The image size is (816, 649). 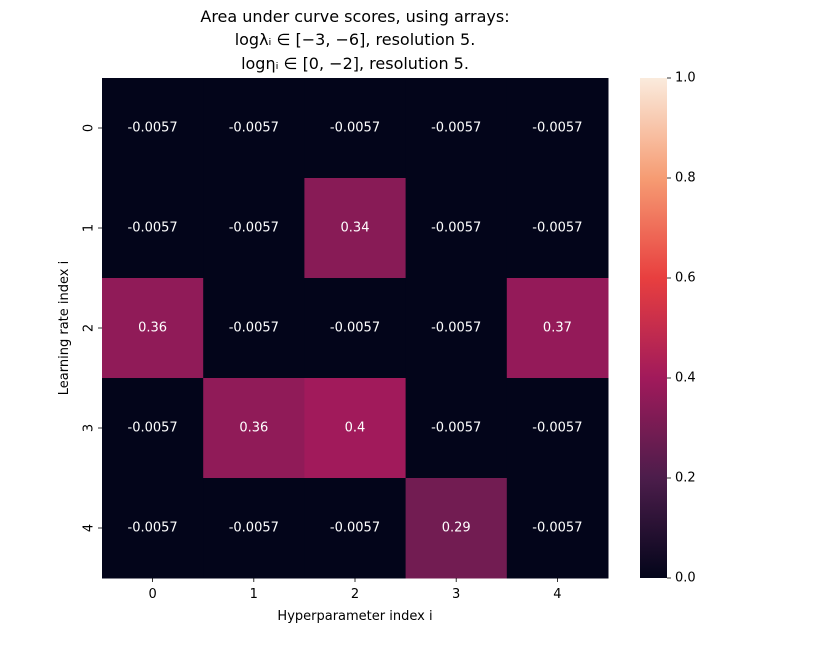 I want to click on cell-value-label: 0.34, so click(x=355, y=228).